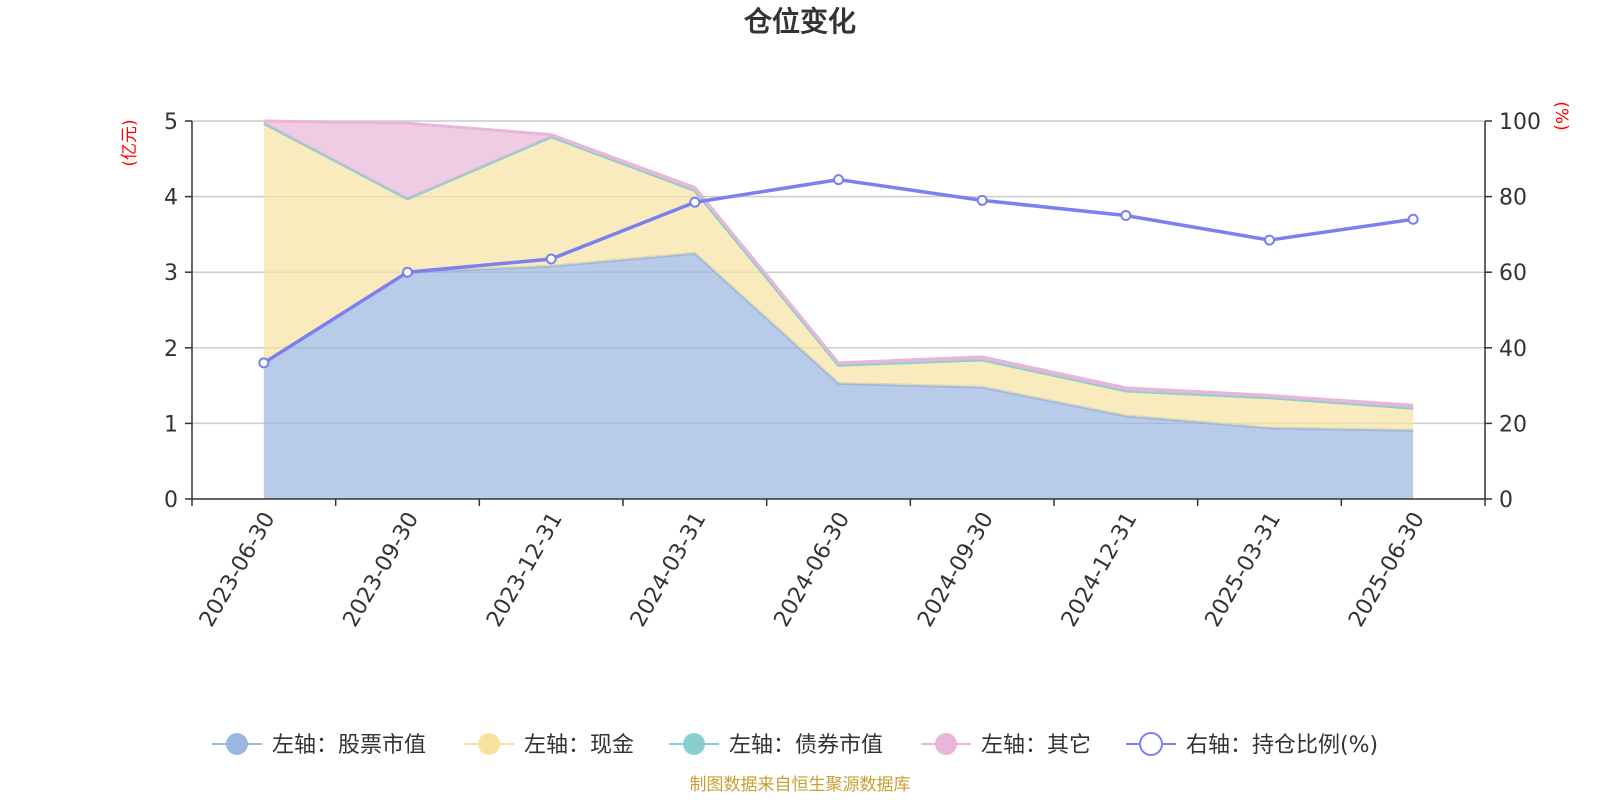 This screenshot has height=800, width=1600. I want to click on legend: 左轴：股票市值 左轴：现金 左轴：债券市值 左轴：其它 右轴：持仓比例(%), so click(795, 745).